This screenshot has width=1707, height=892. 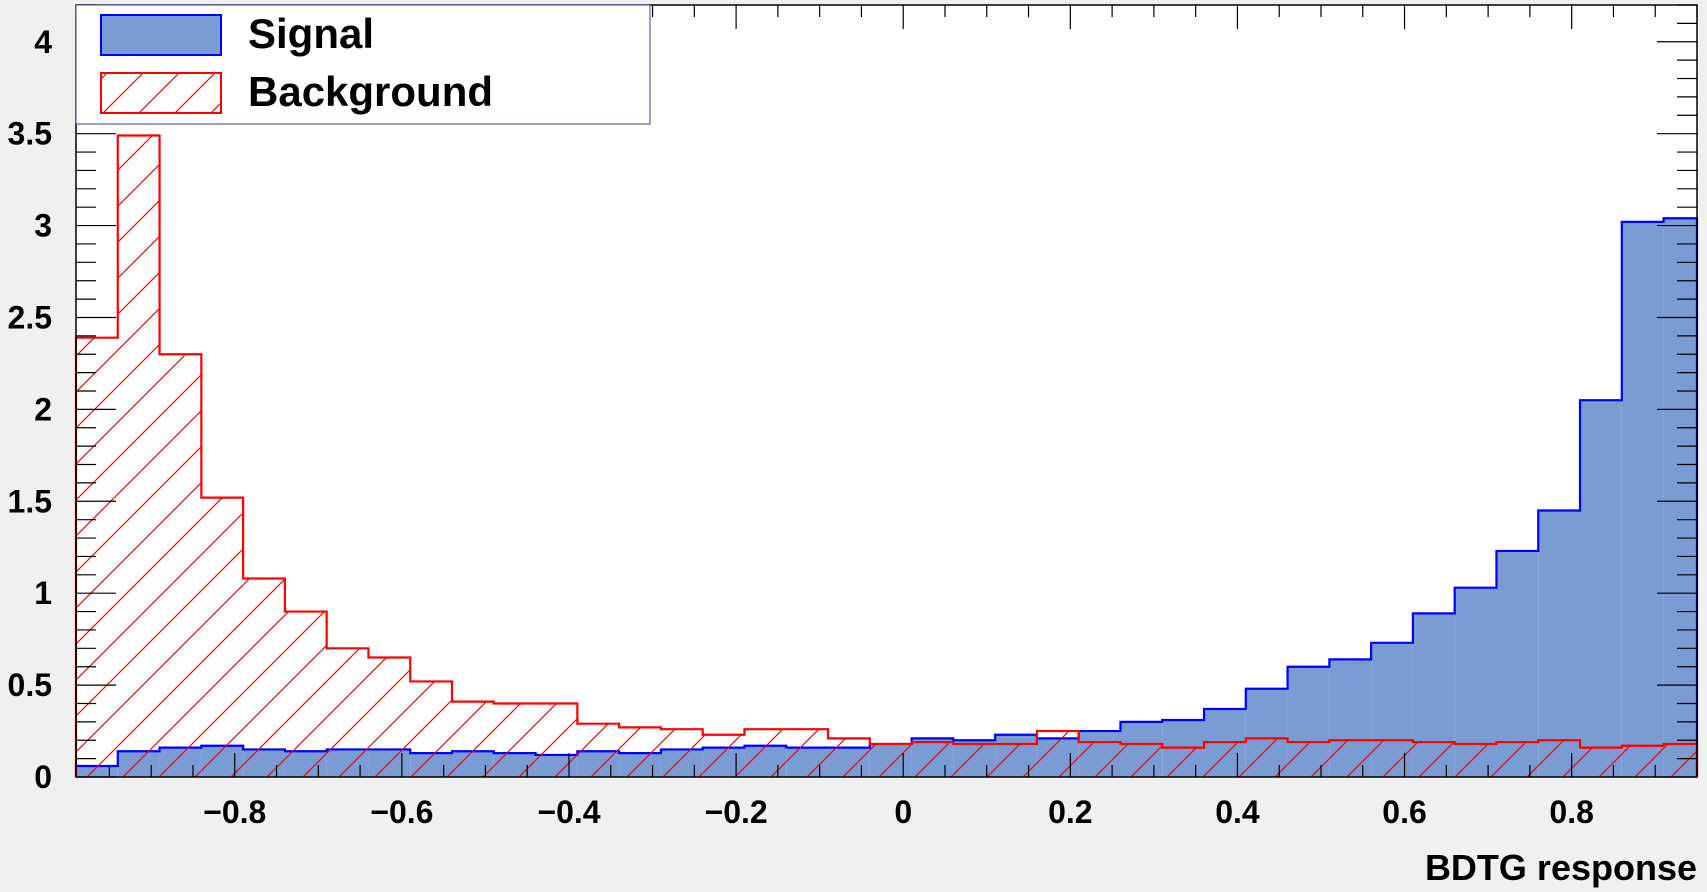 I want to click on legend: Signal Background, so click(x=363, y=64).